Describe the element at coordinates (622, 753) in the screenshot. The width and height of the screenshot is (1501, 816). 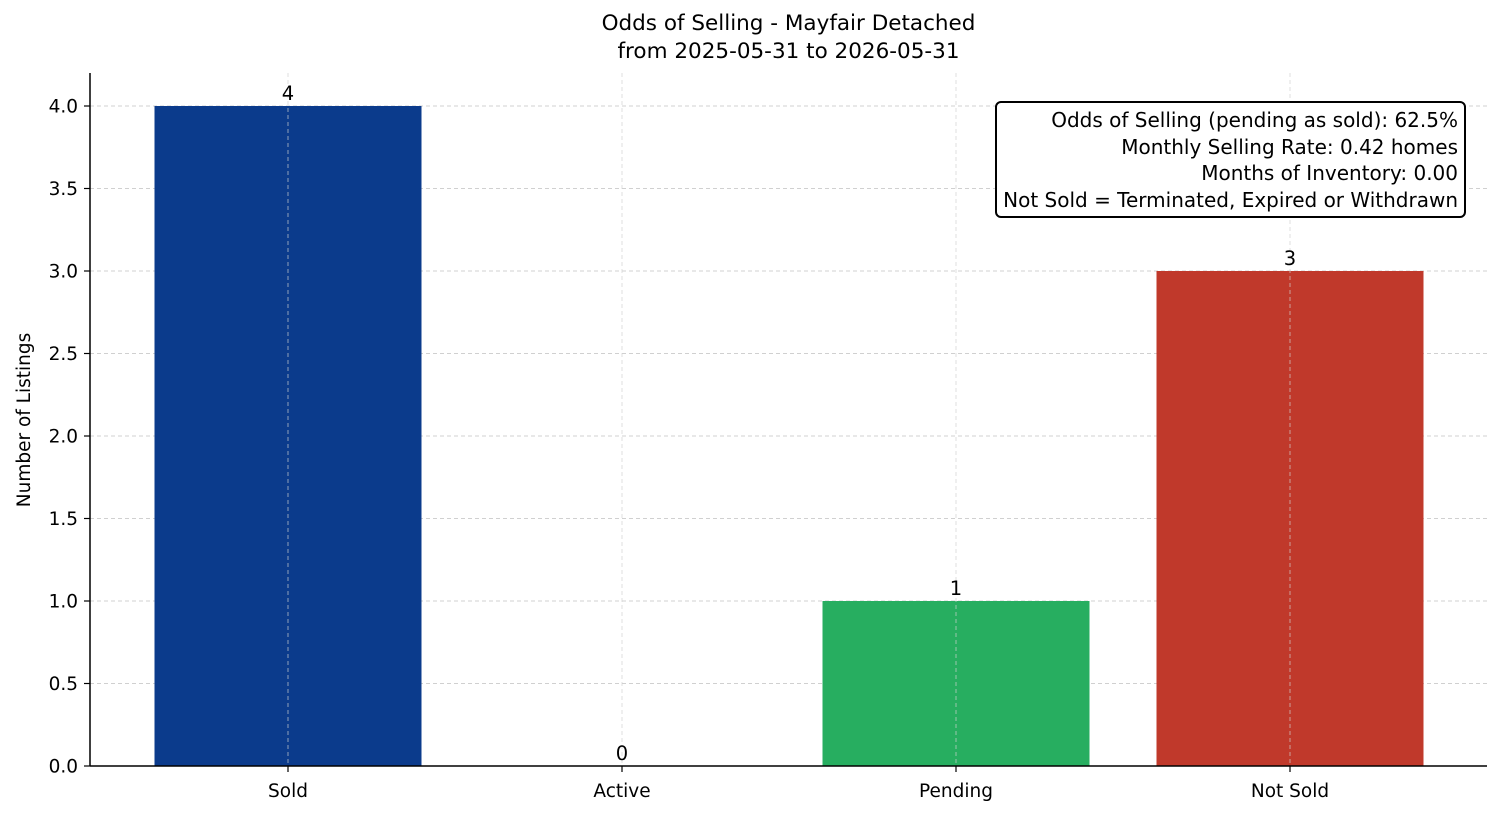
I see `bar-value-label: 0` at that location.